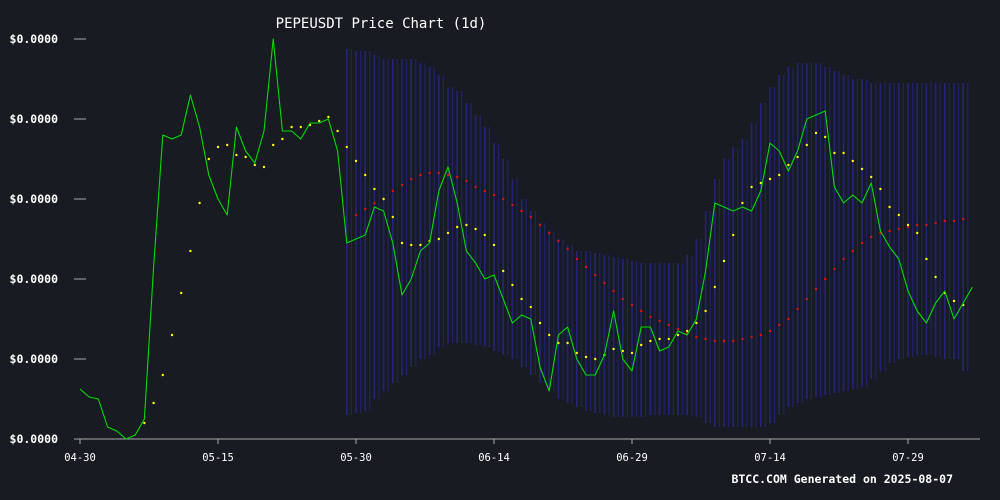 This screenshot has height=500, width=1000. What do you see at coordinates (80, 458) in the screenshot?
I see `x-tick-label: 04-30` at bounding box center [80, 458].